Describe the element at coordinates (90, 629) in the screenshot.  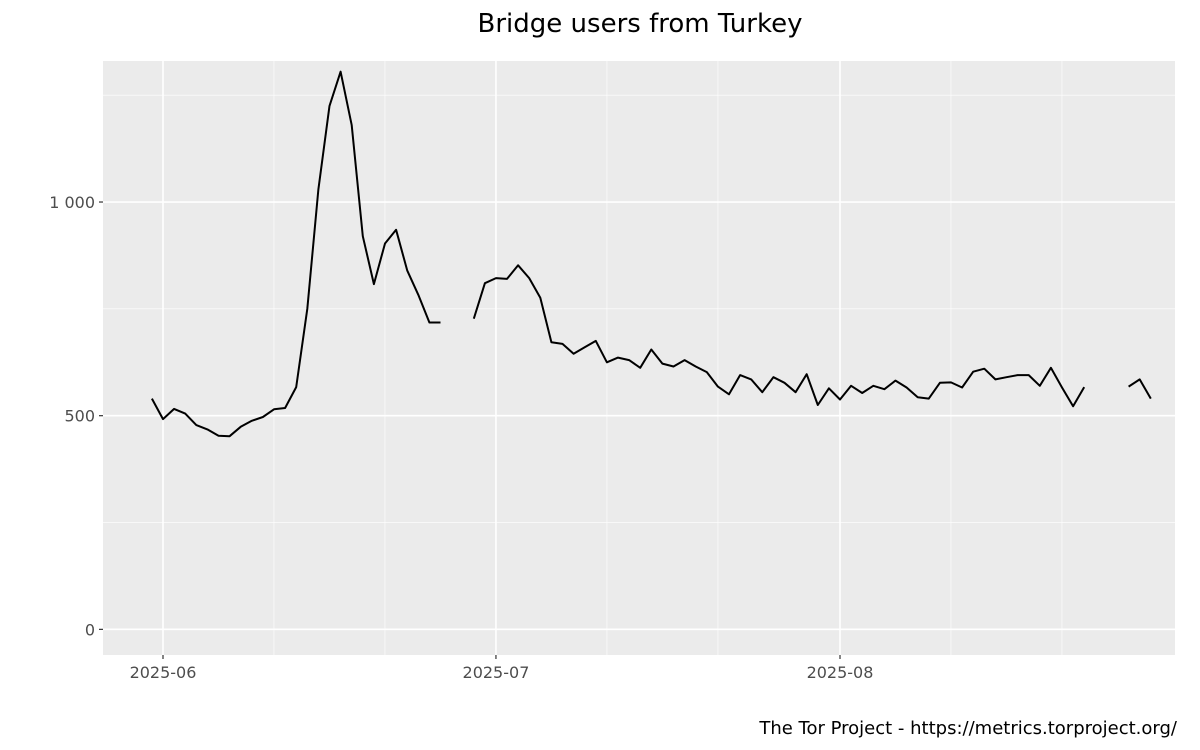
I see `y-tick-label: 0` at that location.